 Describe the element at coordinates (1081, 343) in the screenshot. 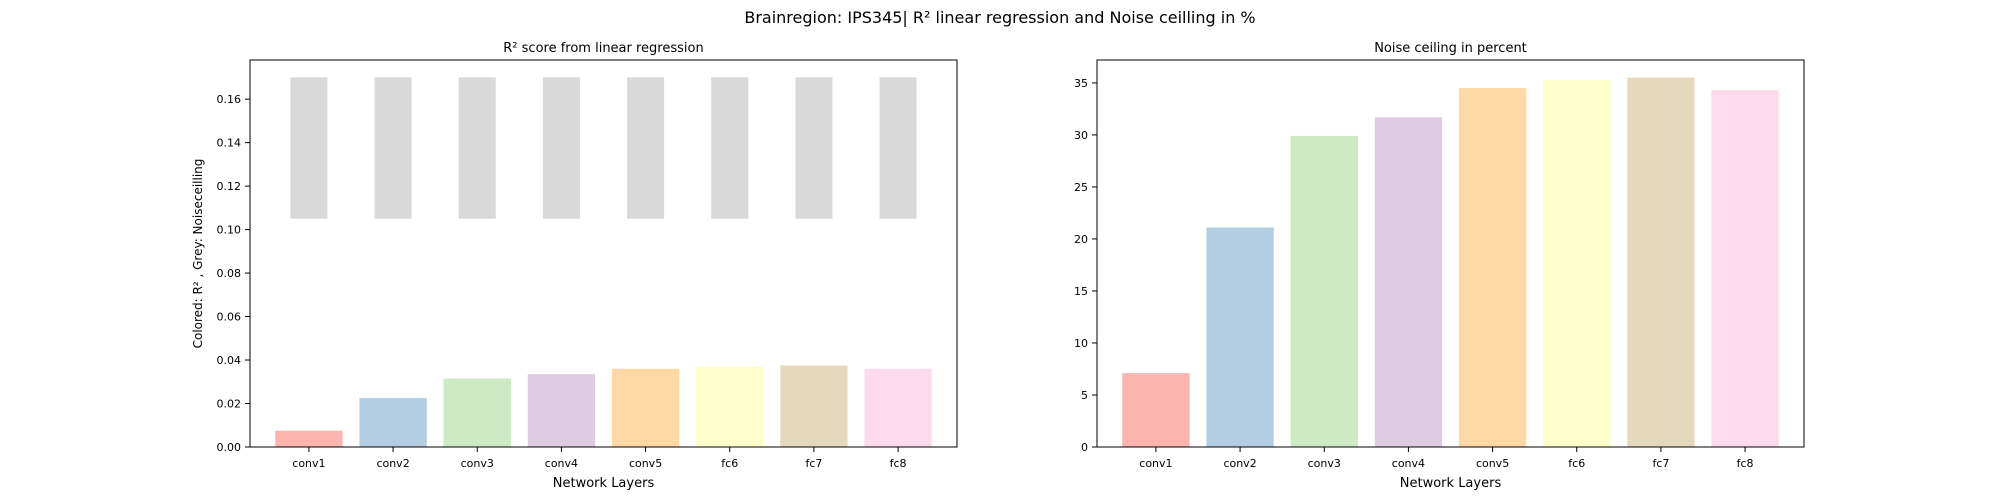

I see `y-tick-label: 10` at that location.